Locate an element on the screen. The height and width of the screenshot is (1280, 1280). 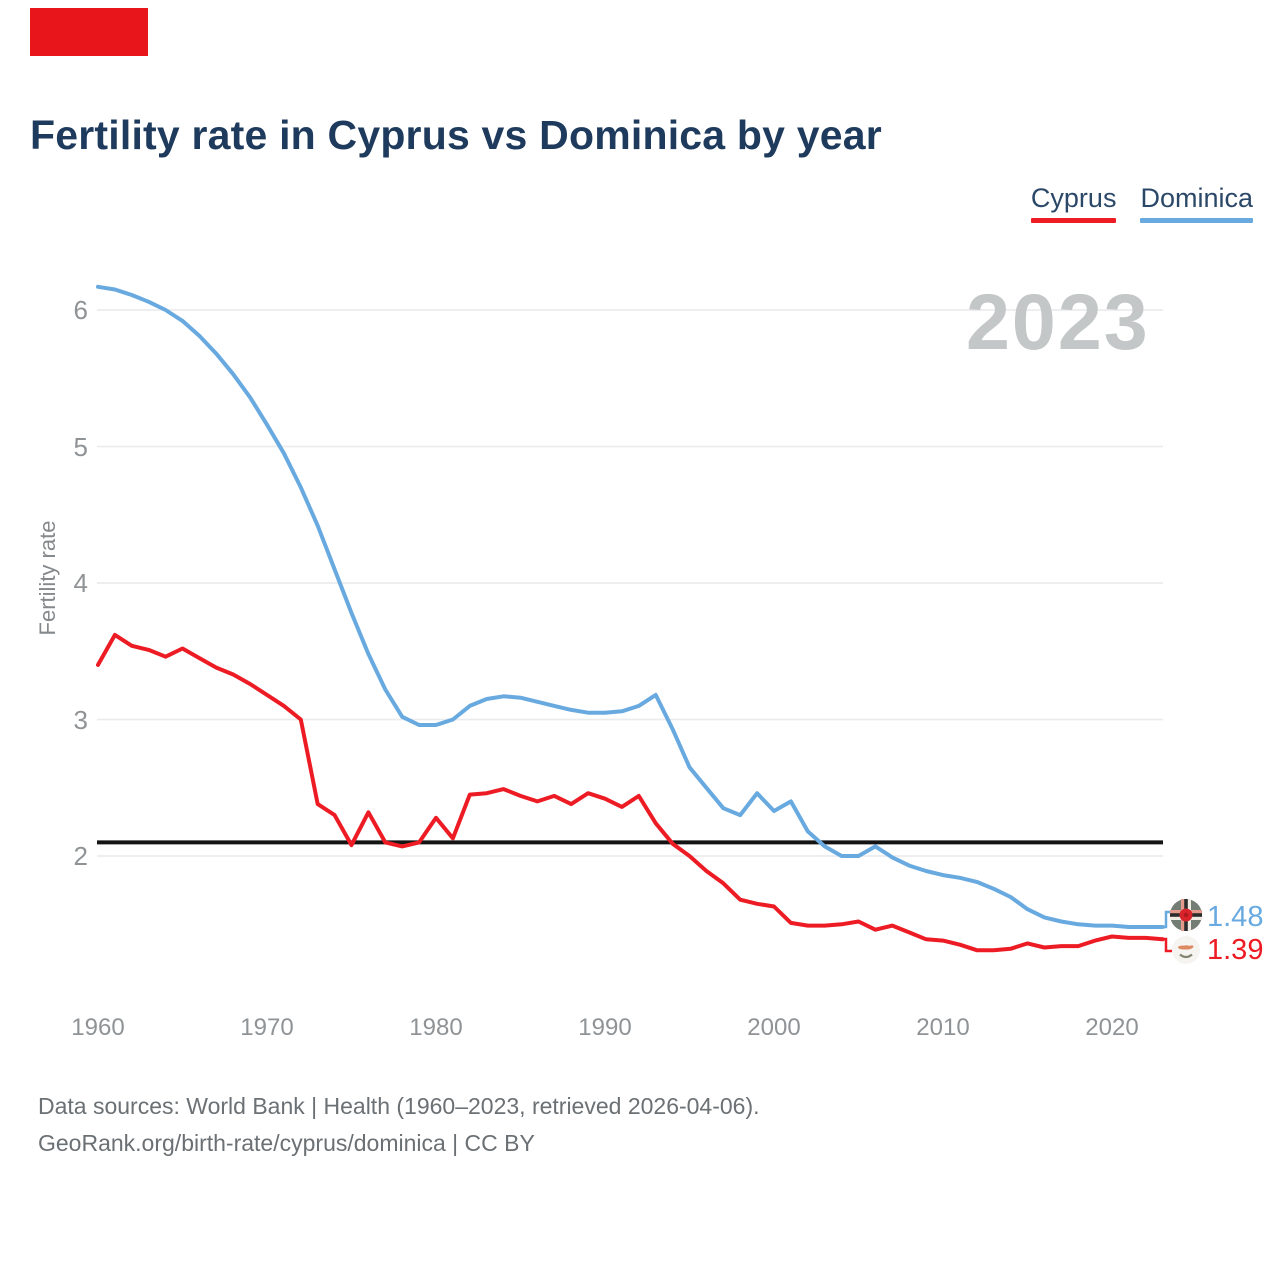
red-marker is located at coordinates (89, 32).